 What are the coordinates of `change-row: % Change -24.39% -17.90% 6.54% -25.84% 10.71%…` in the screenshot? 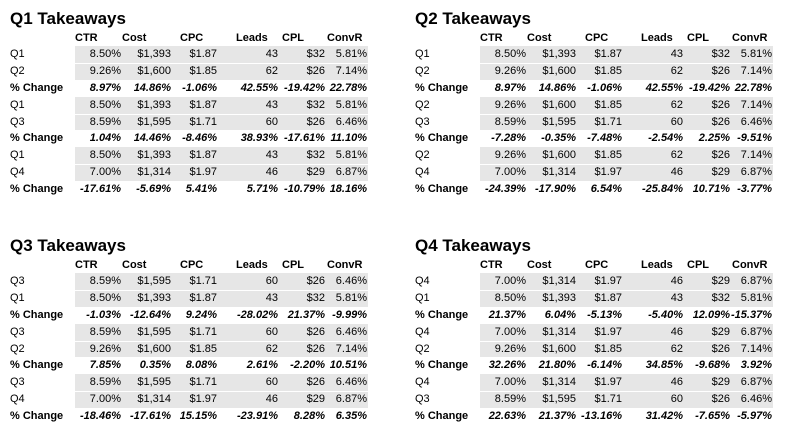 It's located at (612, 189).